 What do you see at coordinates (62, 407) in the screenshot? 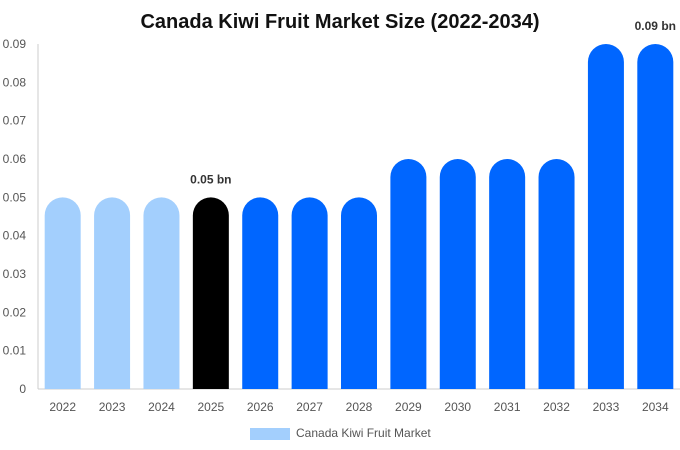
I see `x-tick-label: 2022` at bounding box center [62, 407].